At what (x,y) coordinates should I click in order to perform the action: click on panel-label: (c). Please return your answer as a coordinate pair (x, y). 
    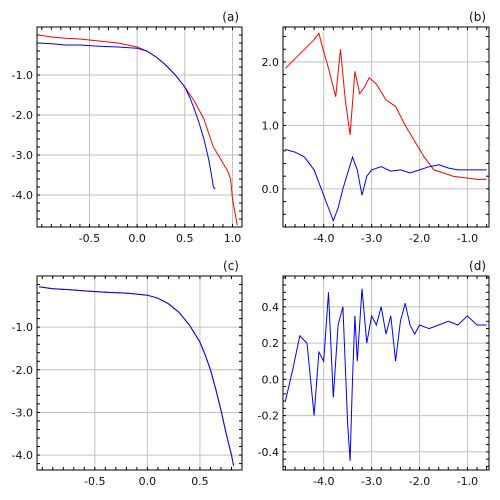
    Looking at the image, I should click on (231, 266).